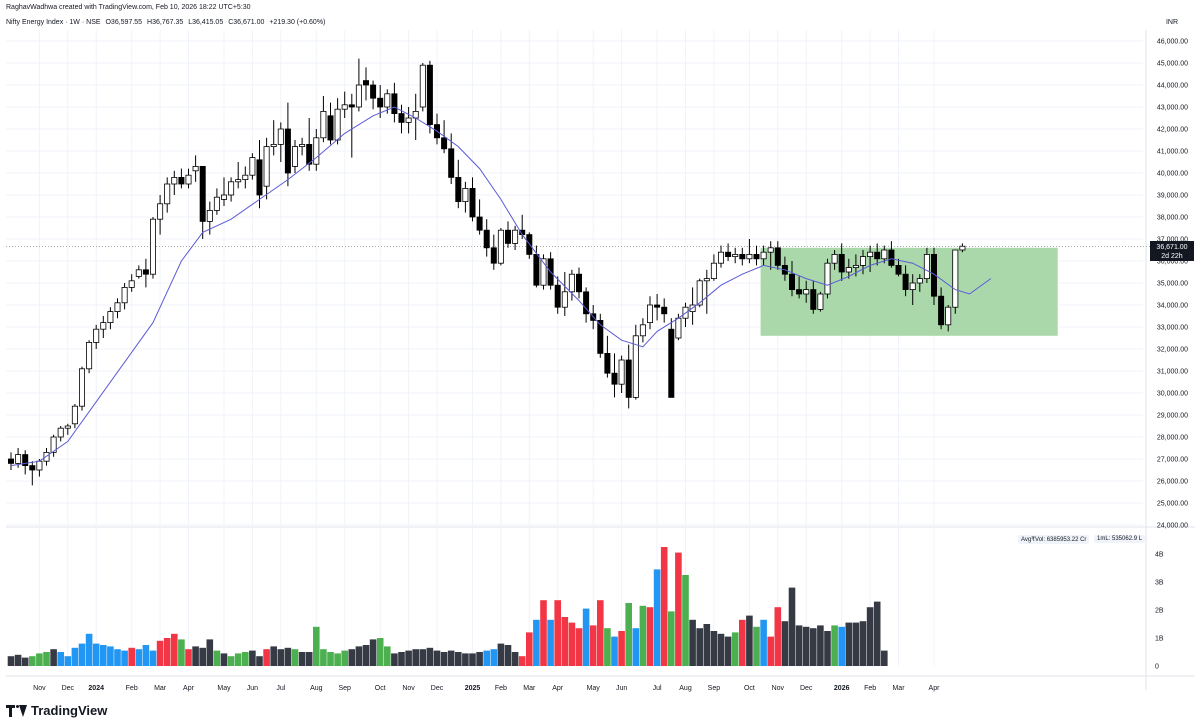 This screenshot has width=1200, height=727. I want to click on symbol-label: Nifty Energy Index · 1W · NSE, so click(53, 22).